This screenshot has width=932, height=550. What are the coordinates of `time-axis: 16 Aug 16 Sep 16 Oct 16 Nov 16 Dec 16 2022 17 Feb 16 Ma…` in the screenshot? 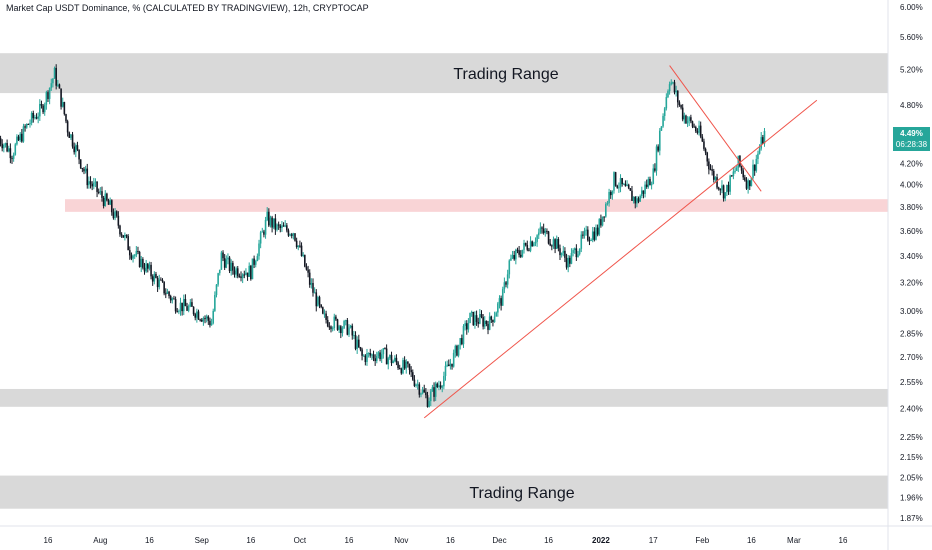 It's located at (466, 535).